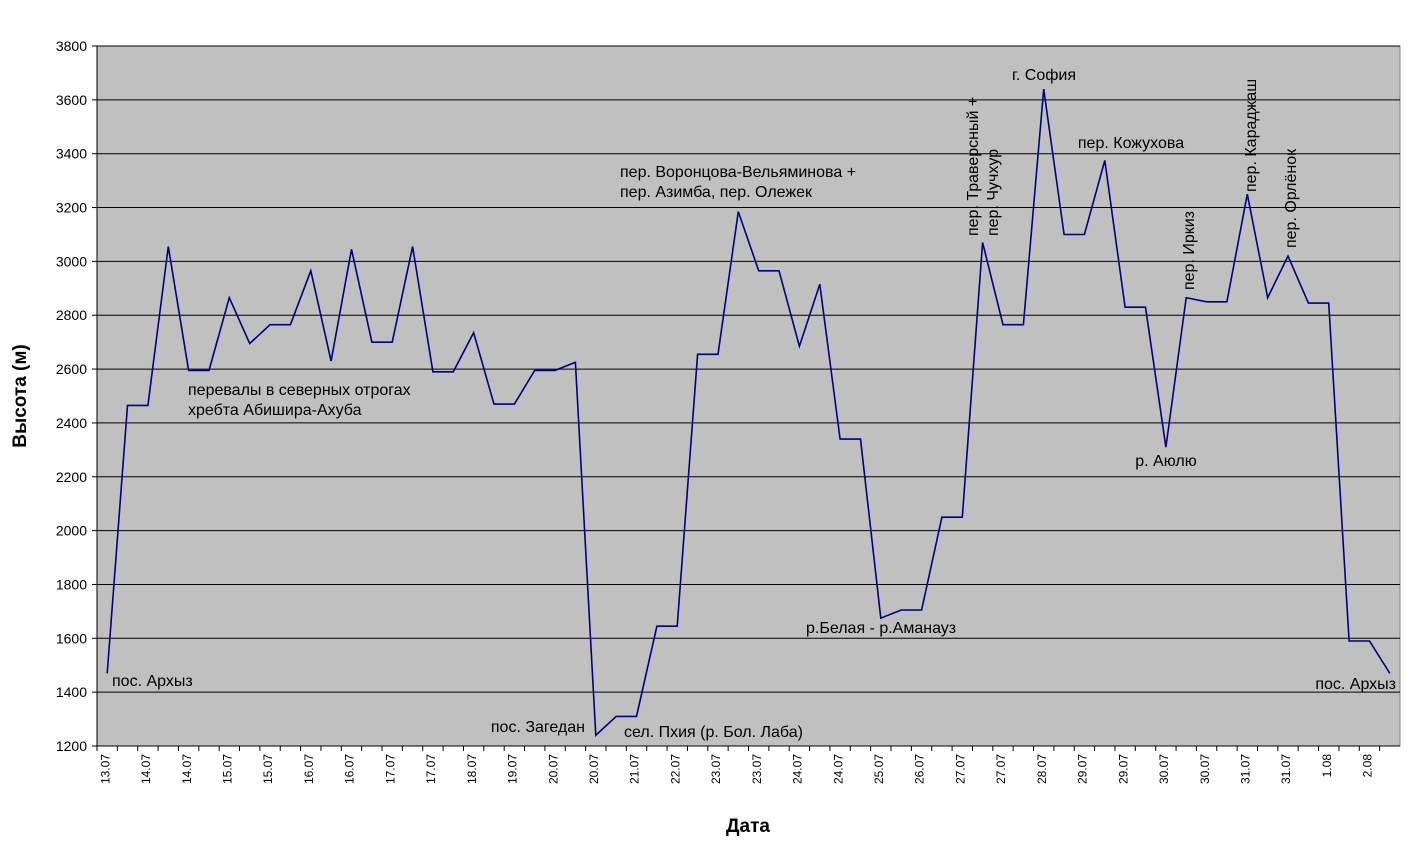 The height and width of the screenshot is (846, 1411). I want to click on y-tick-label: 3600, so click(71, 100).